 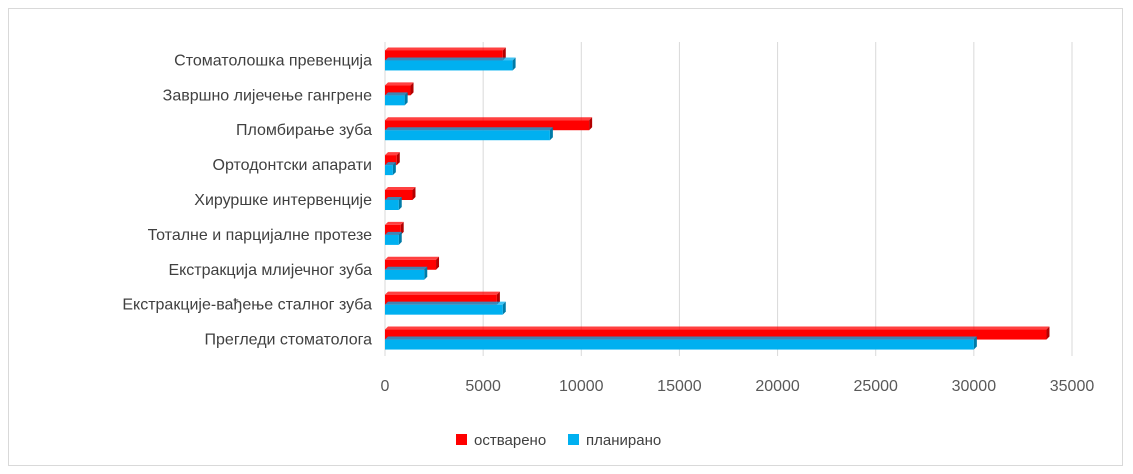 I want to click on category-label: Стоматолошка превенција, so click(x=273, y=60).